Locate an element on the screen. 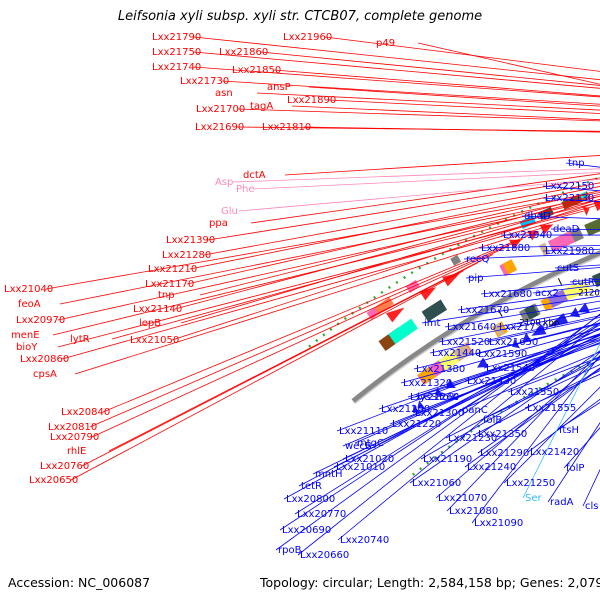  genome-backbone is located at coordinates (475, 327).